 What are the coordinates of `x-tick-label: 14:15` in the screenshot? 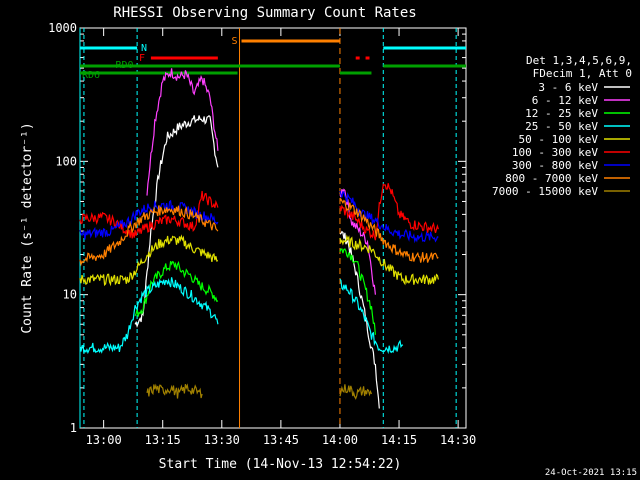 It's located at (399, 440).